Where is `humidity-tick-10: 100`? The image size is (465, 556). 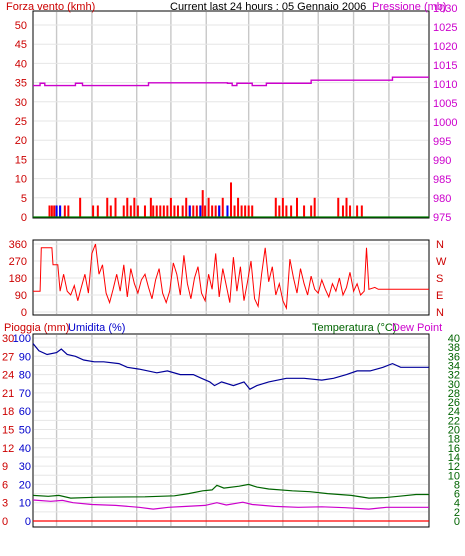 humidity-tick-10: 100 is located at coordinates (22, 339).